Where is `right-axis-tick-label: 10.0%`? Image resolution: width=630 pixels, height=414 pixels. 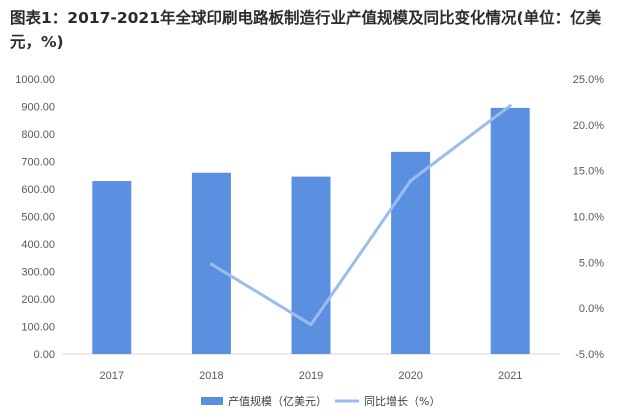 right-axis-tick-label: 10.0% is located at coordinates (588, 218).